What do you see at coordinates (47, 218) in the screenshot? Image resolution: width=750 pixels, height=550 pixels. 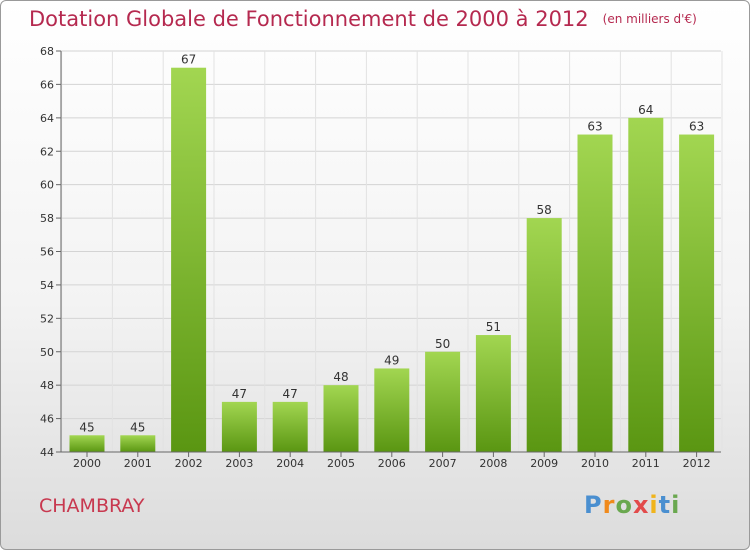 I see `y-tick-label: 58` at bounding box center [47, 218].